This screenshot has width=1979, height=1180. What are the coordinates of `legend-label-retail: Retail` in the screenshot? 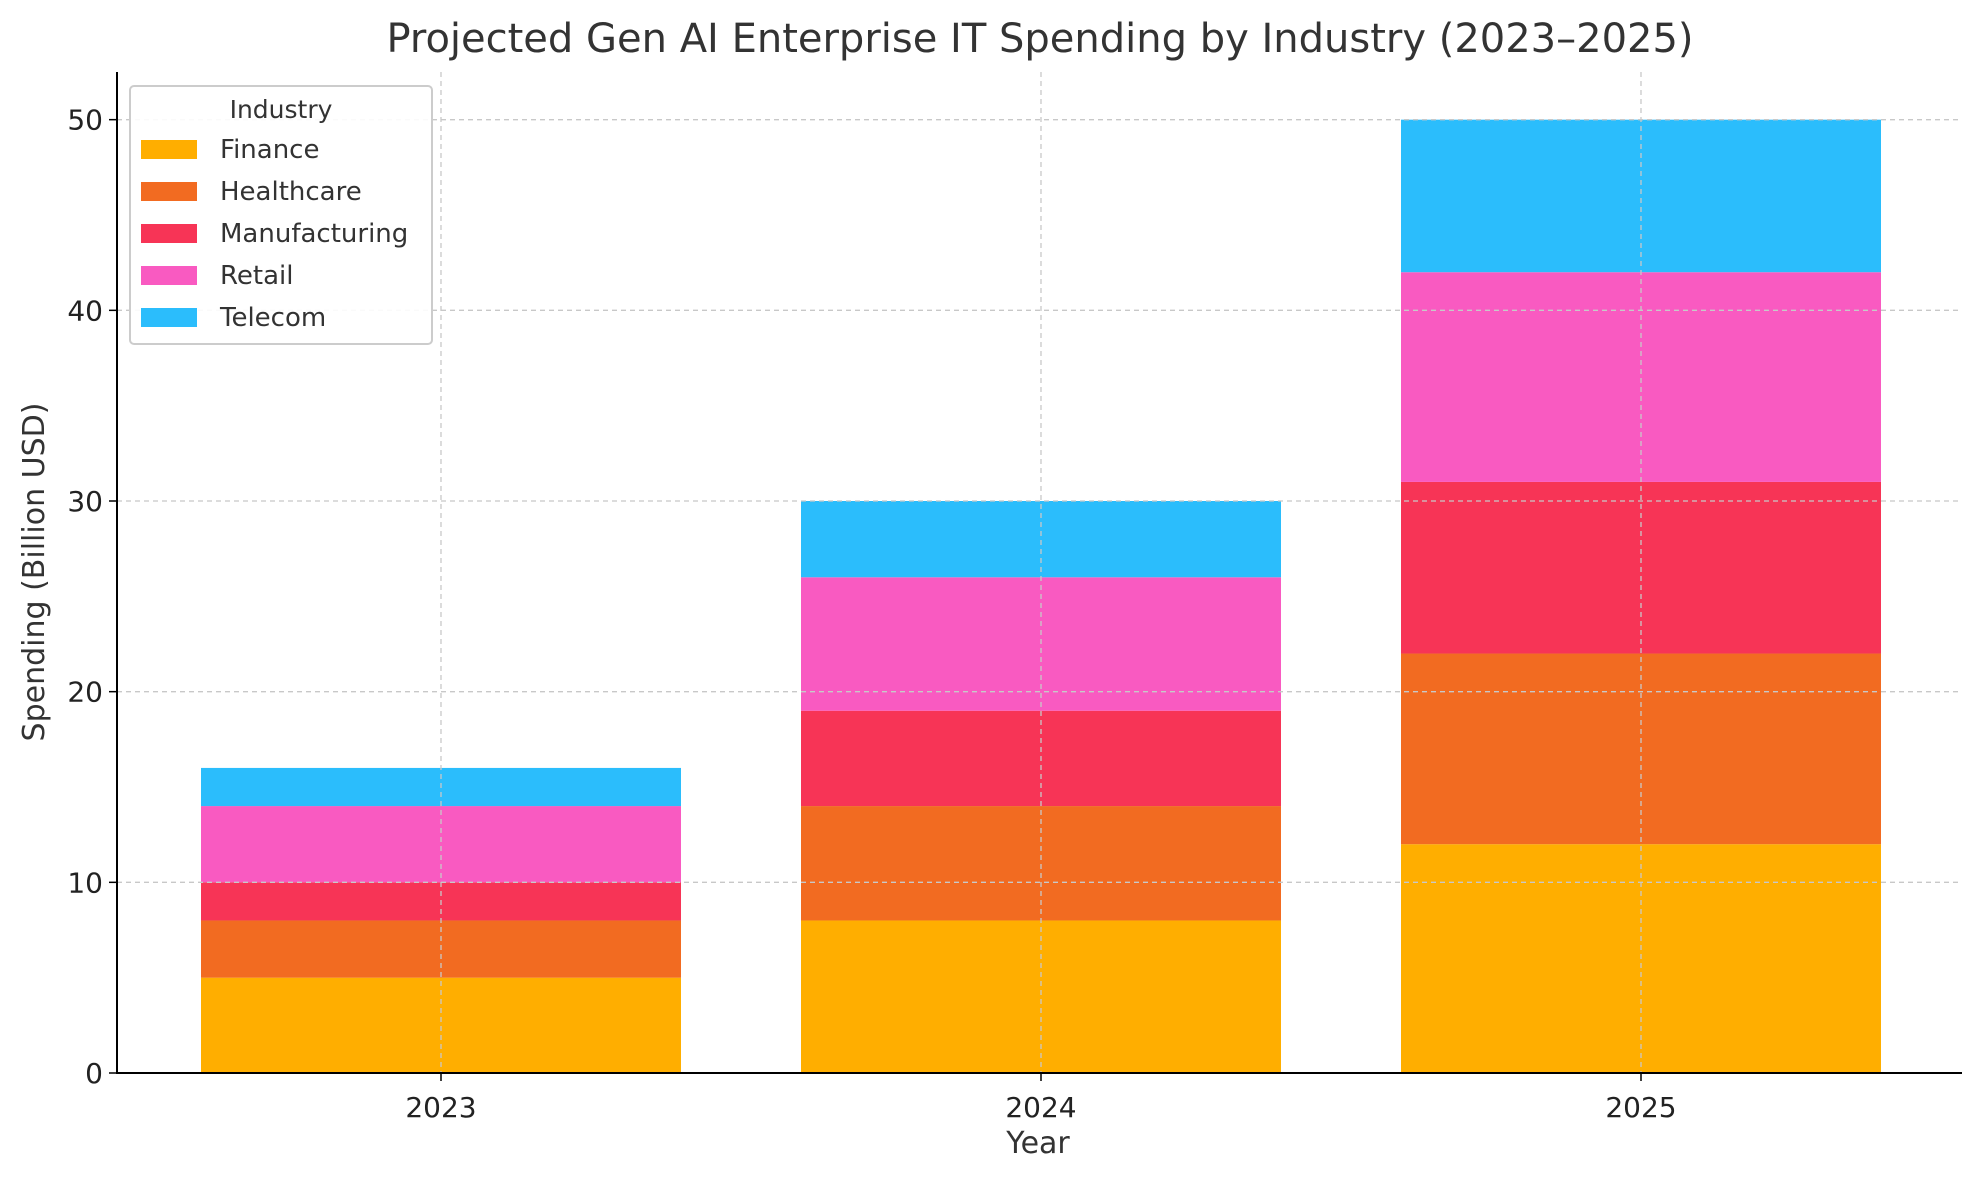 It's located at (256, 276).